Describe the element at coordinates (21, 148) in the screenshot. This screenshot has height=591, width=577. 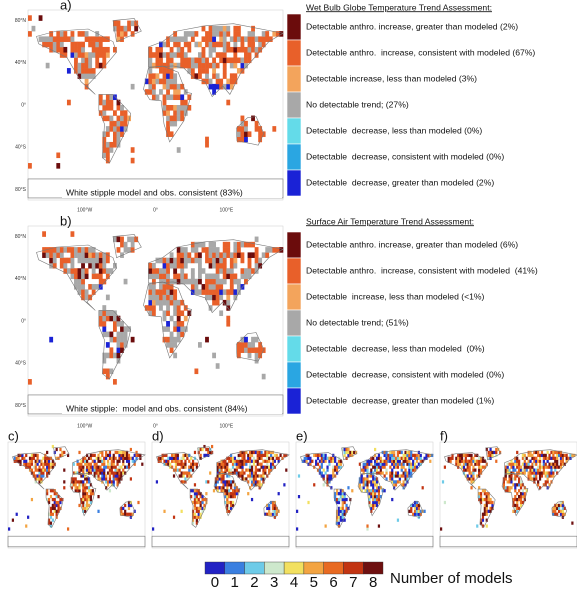
I see `lat-label: 40°S` at that location.